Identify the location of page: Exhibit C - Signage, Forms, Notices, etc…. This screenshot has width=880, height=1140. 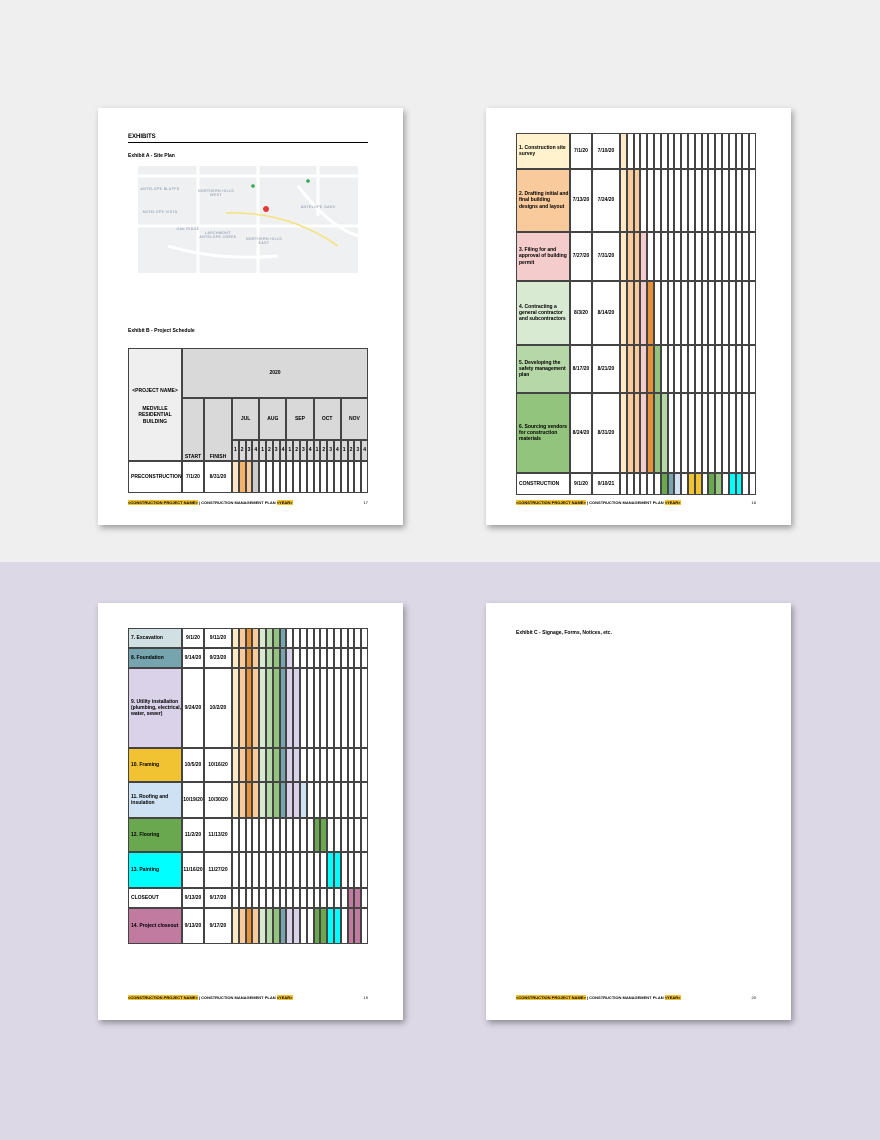
(638, 811).